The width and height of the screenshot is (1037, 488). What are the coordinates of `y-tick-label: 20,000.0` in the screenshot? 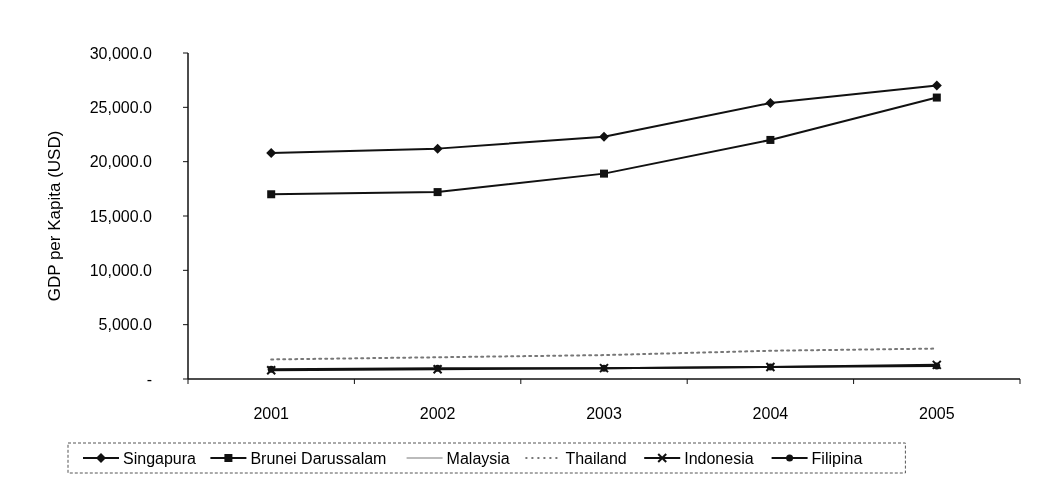 It's located at (121, 162).